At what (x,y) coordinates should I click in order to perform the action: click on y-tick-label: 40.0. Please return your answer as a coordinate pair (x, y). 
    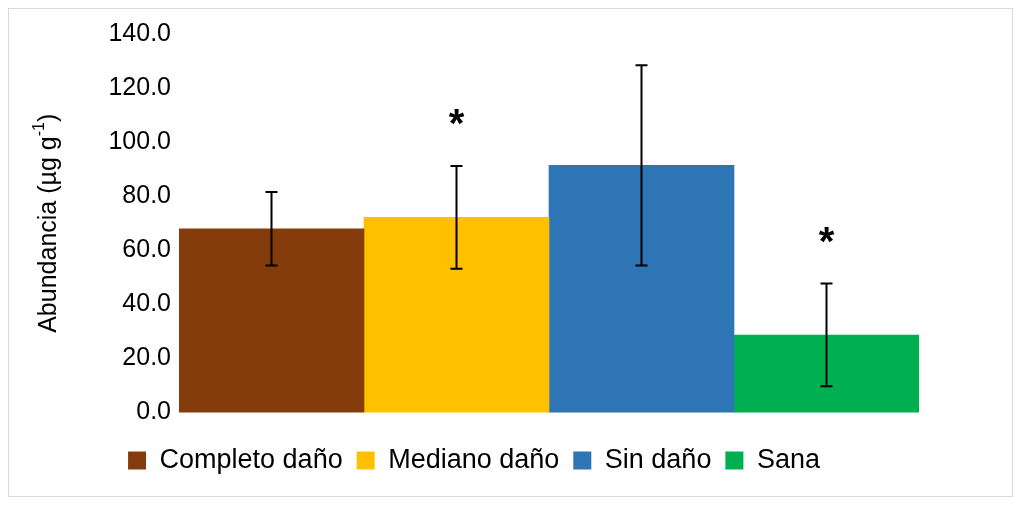
    Looking at the image, I should click on (146, 302).